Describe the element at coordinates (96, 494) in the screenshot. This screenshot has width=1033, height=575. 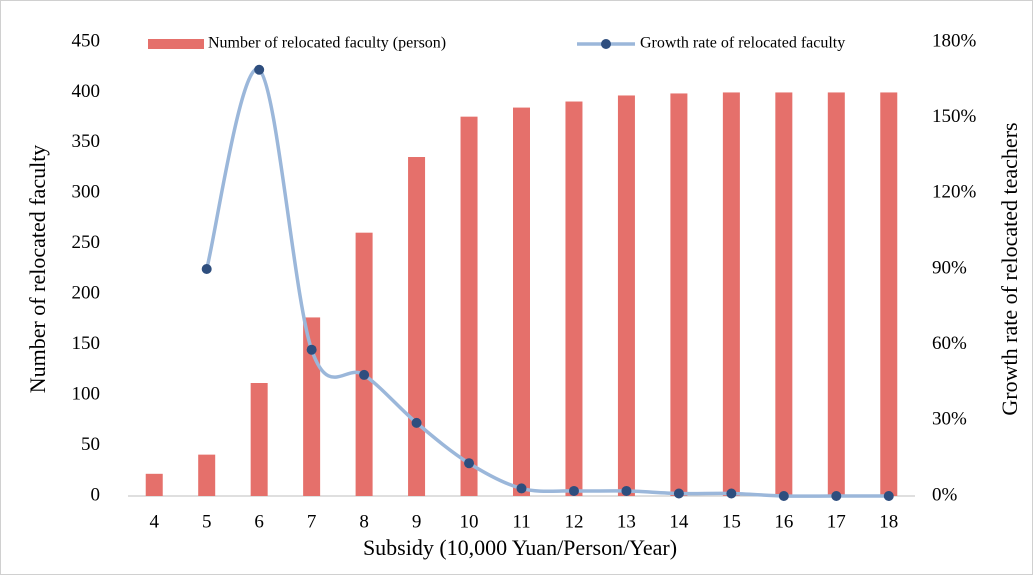
I see `y-tick-label: 0` at that location.